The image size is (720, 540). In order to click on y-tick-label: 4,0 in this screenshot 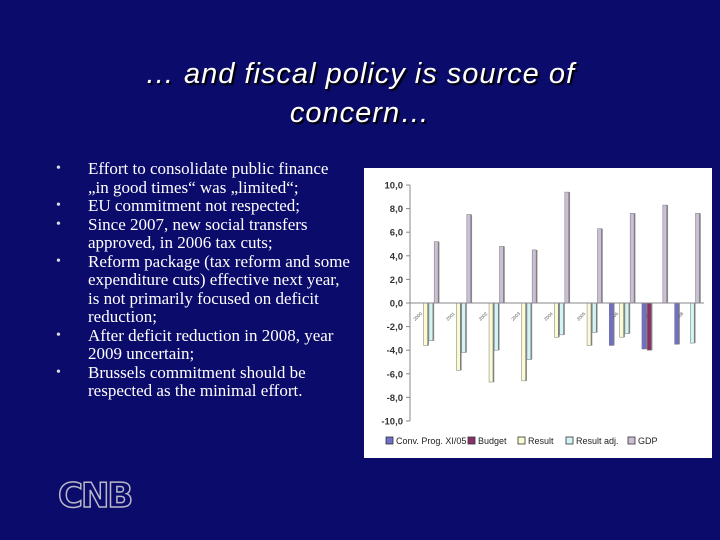, I will do `click(396, 256)`.